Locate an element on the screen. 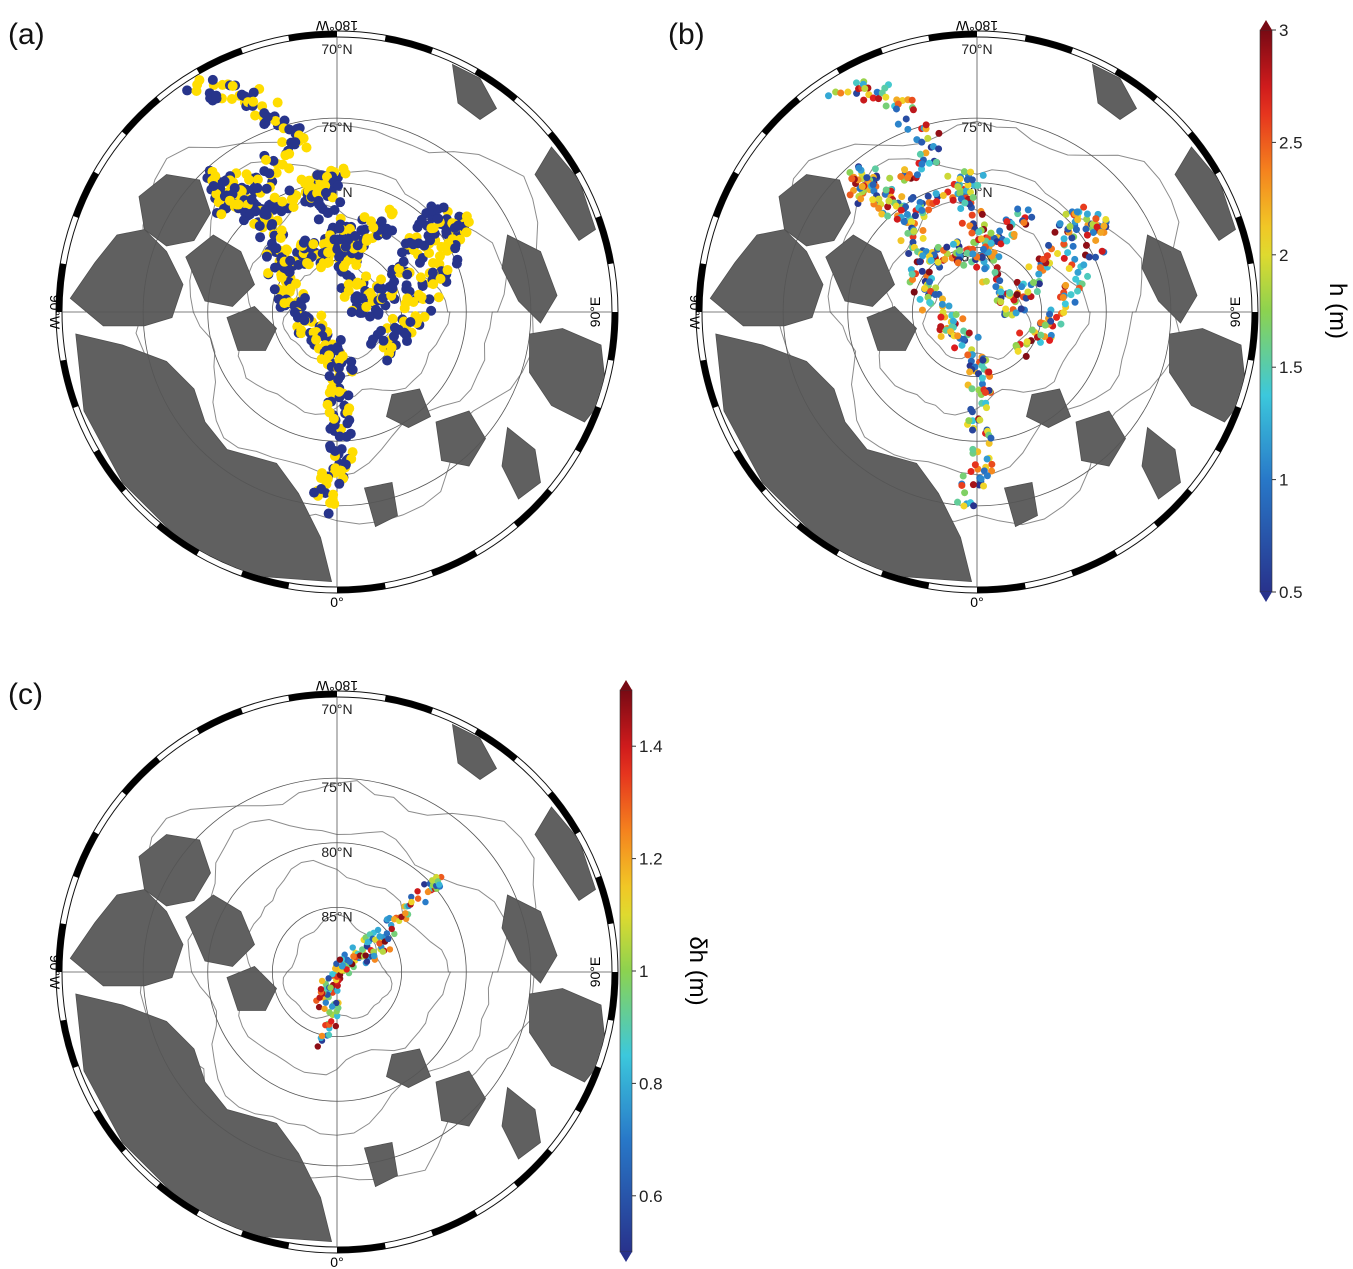 This screenshot has width=1353, height=1269. colorbar-c: 1.4 1.2 1 0.8 0.6 δh (m) is located at coordinates (665, 971).